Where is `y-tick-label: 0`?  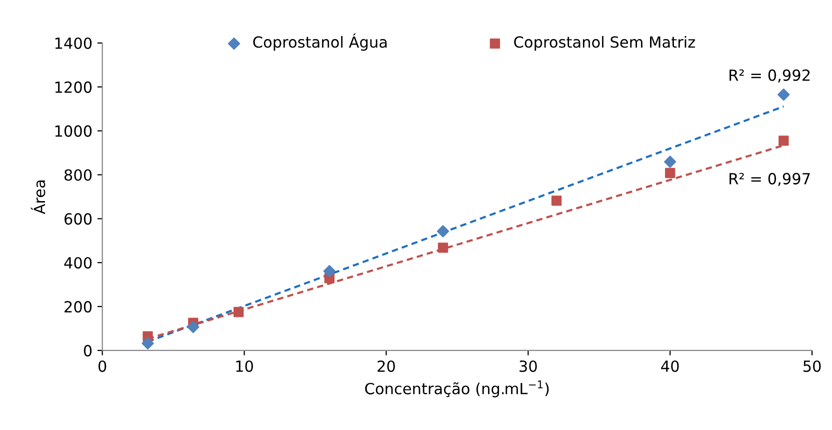 y-tick-label: 0 is located at coordinates (88, 350).